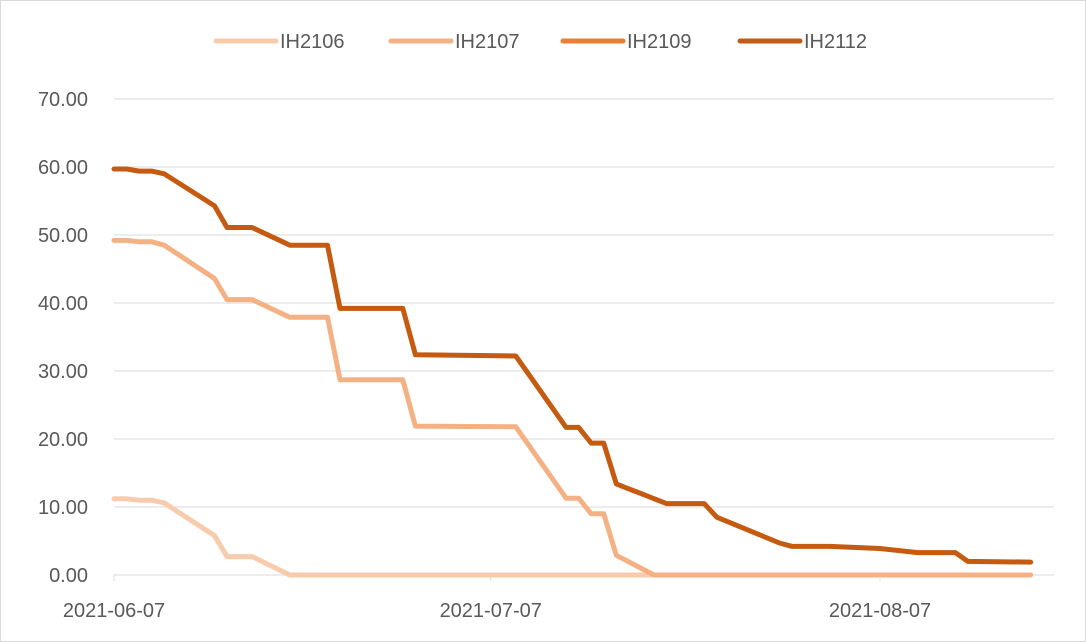 Image resolution: width=1086 pixels, height=642 pixels. I want to click on x-tick-label: 2021-07-07, so click(491, 611).